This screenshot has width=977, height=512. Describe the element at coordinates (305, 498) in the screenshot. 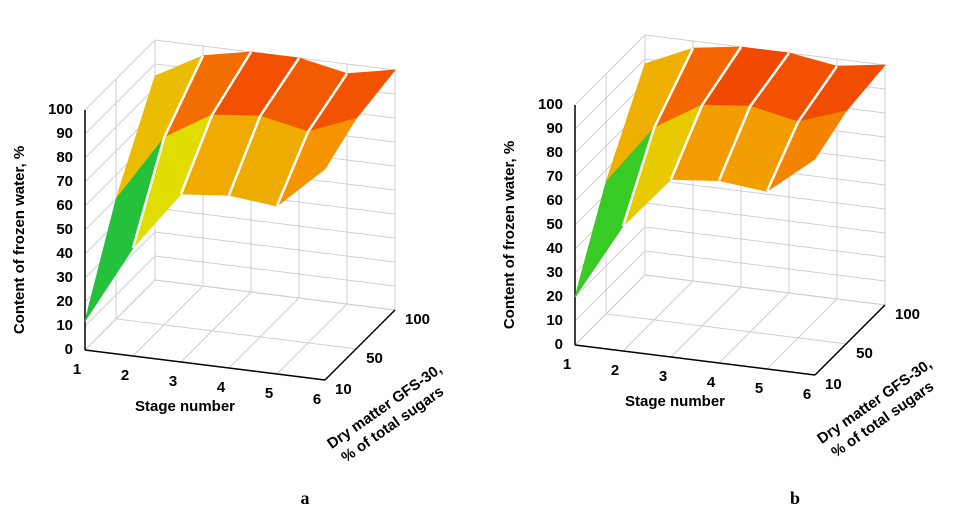

I see `caption: a` at that location.